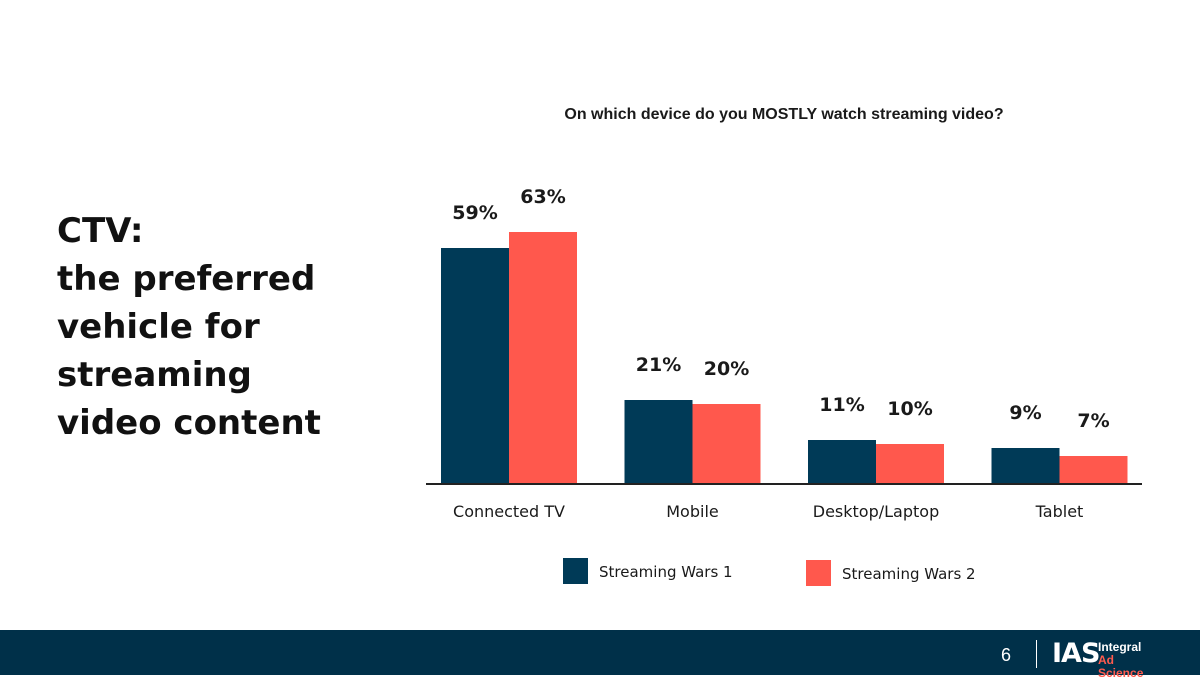 Image resolution: width=1200 pixels, height=680 pixels. What do you see at coordinates (189, 423) in the screenshot?
I see `headline-line-5: video content` at bounding box center [189, 423].